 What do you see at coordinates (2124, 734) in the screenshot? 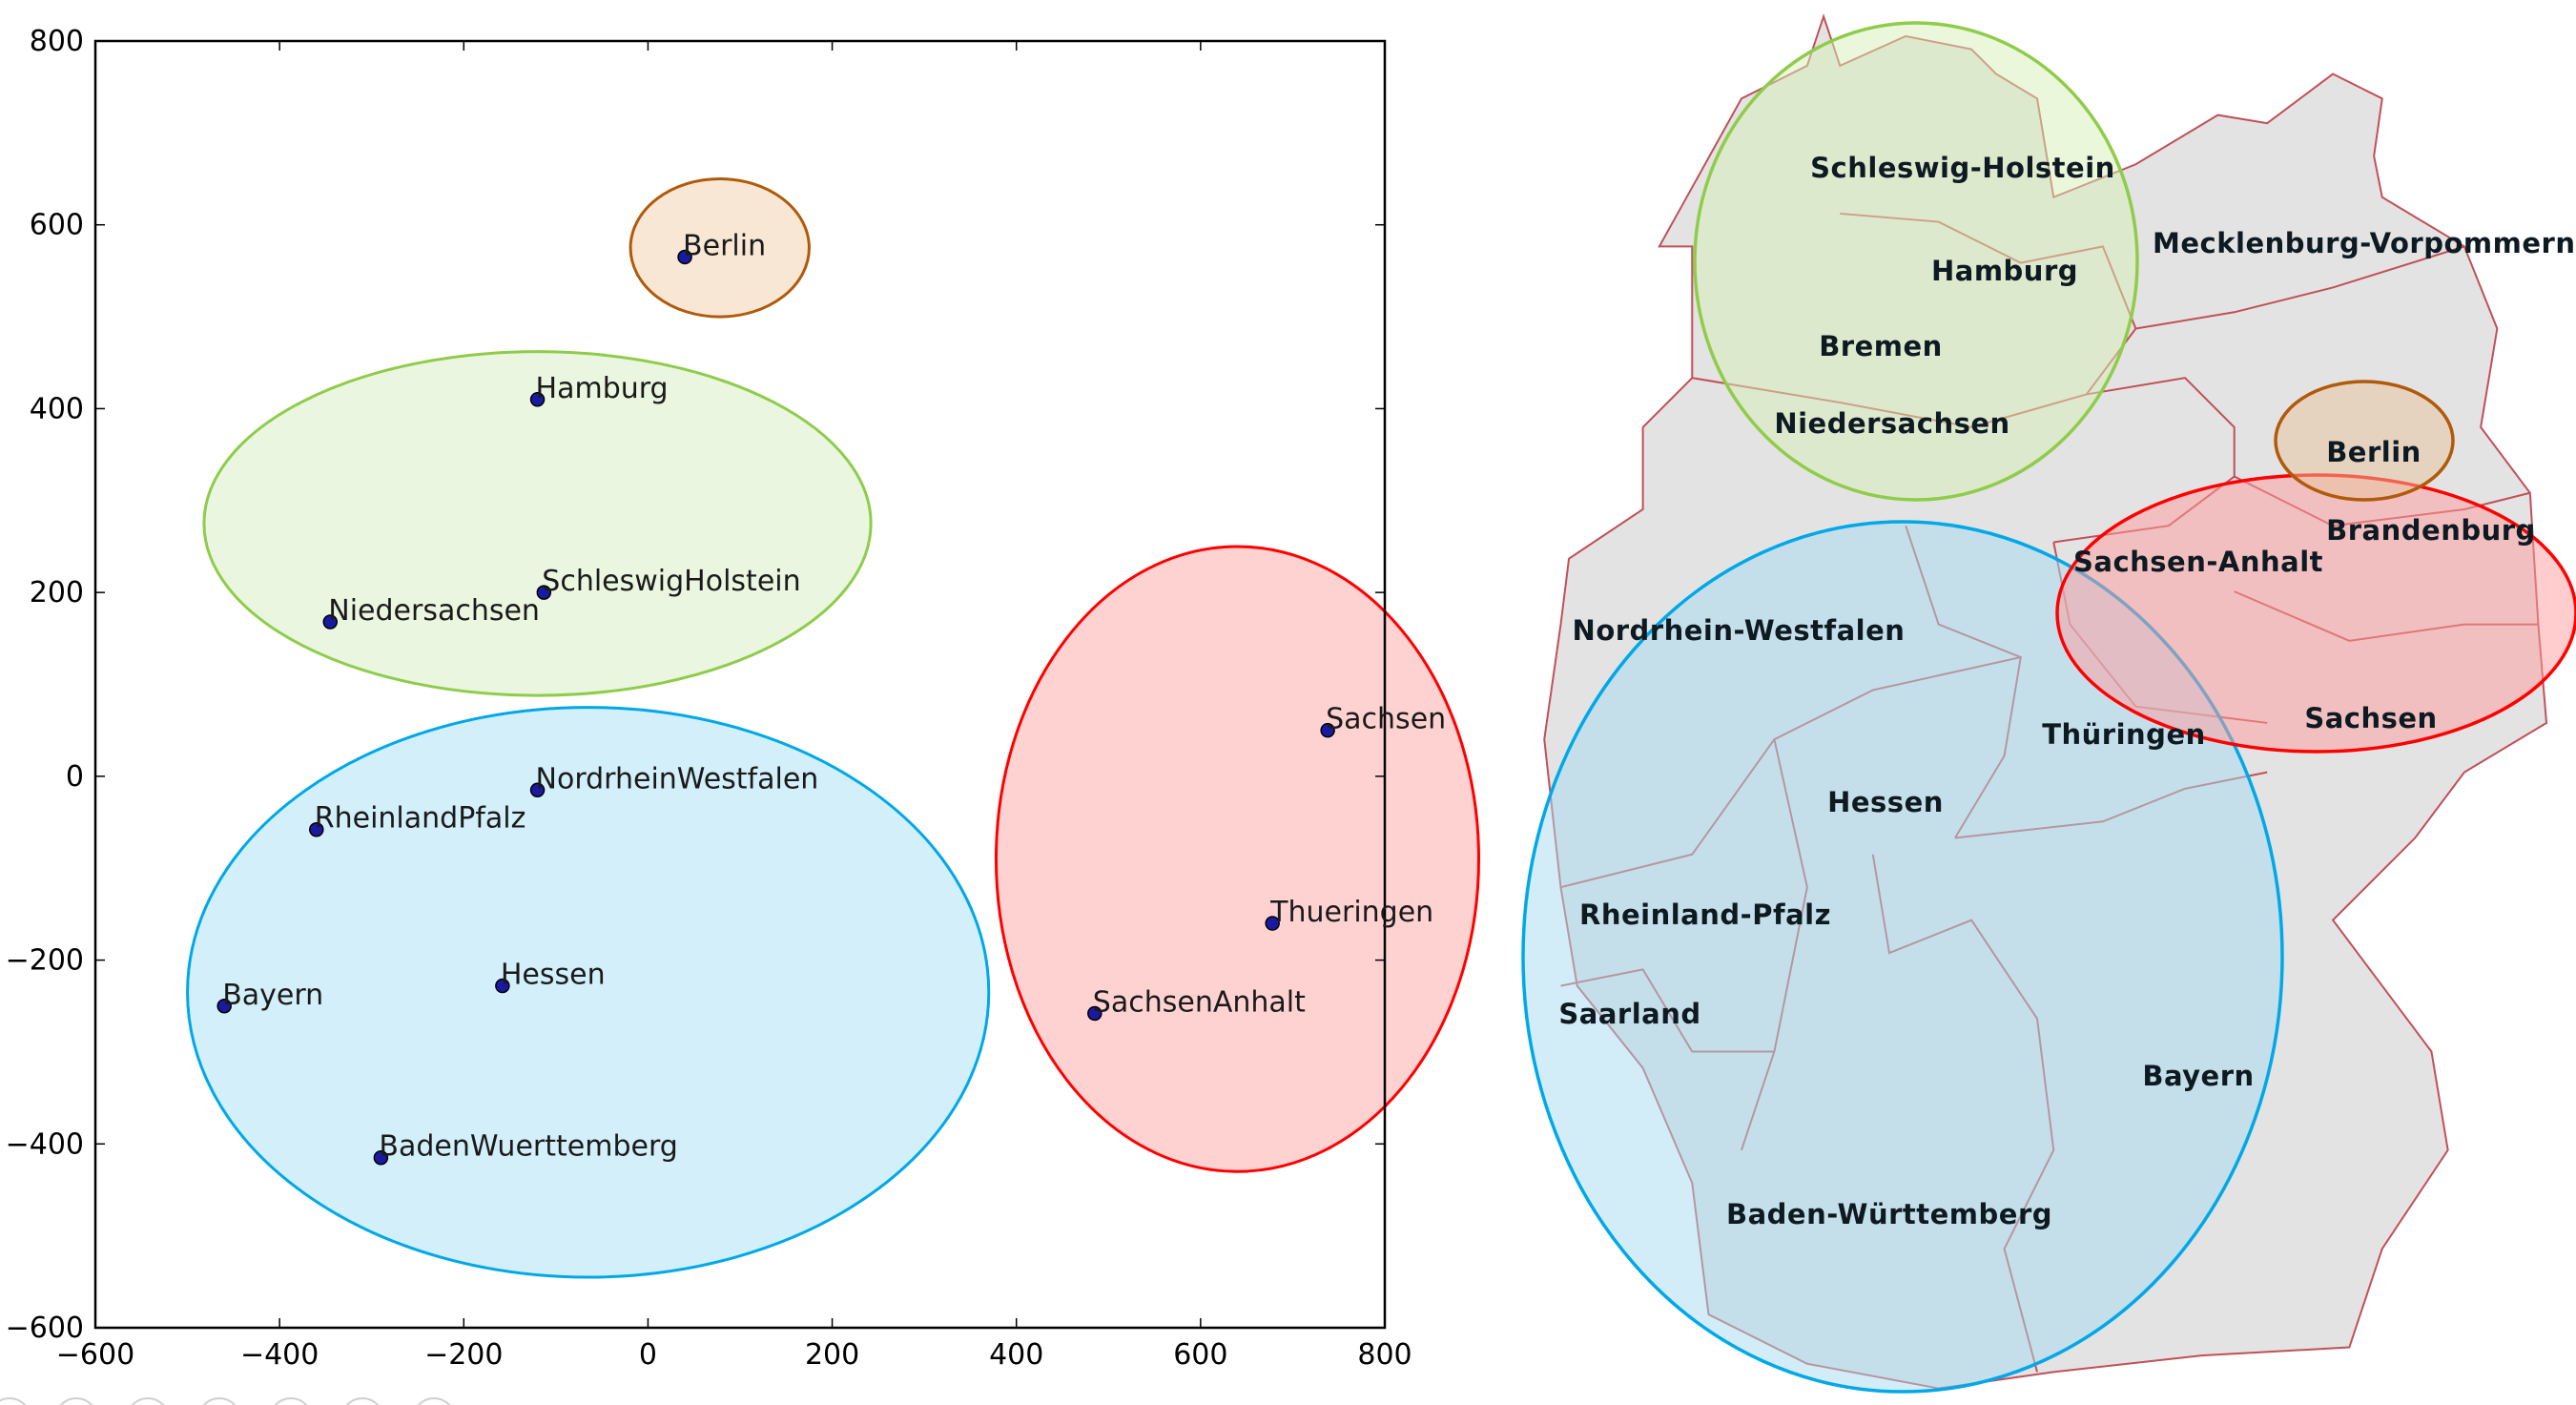
I see `map-state-label: Thüringen` at bounding box center [2124, 734].